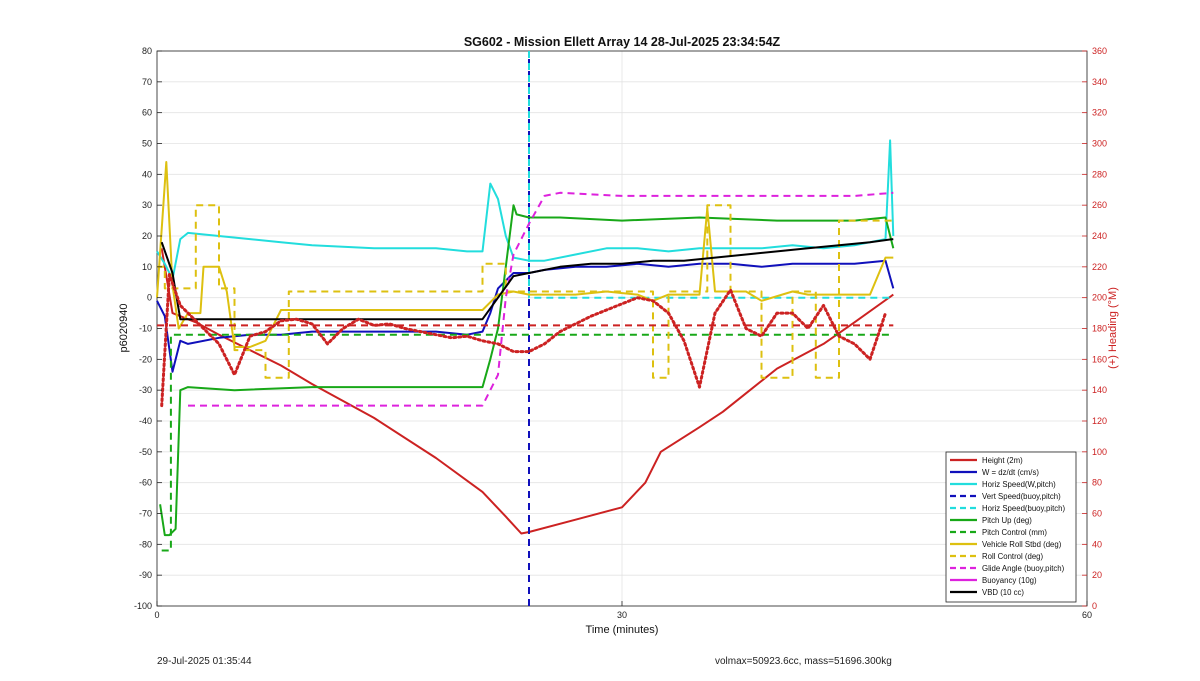  What do you see at coordinates (1014, 532) in the screenshot?
I see `legend-label: Pitch Control (mm)` at bounding box center [1014, 532].